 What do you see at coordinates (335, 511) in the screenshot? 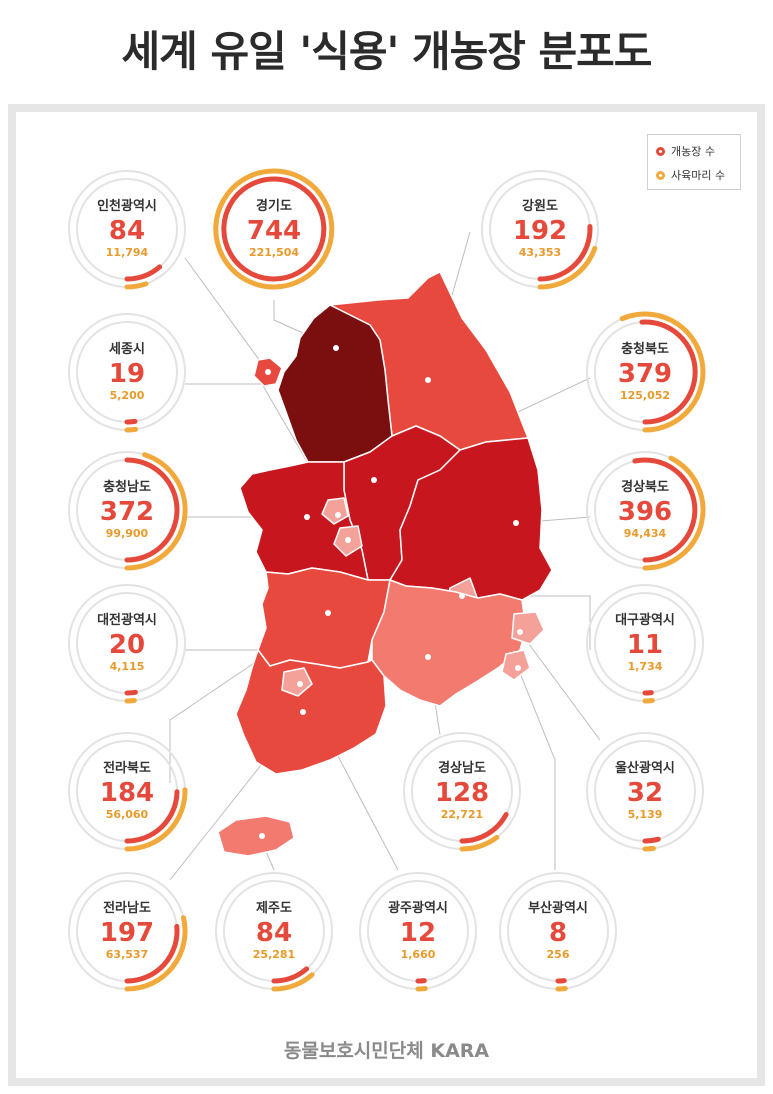
I see `region-sejong` at bounding box center [335, 511].